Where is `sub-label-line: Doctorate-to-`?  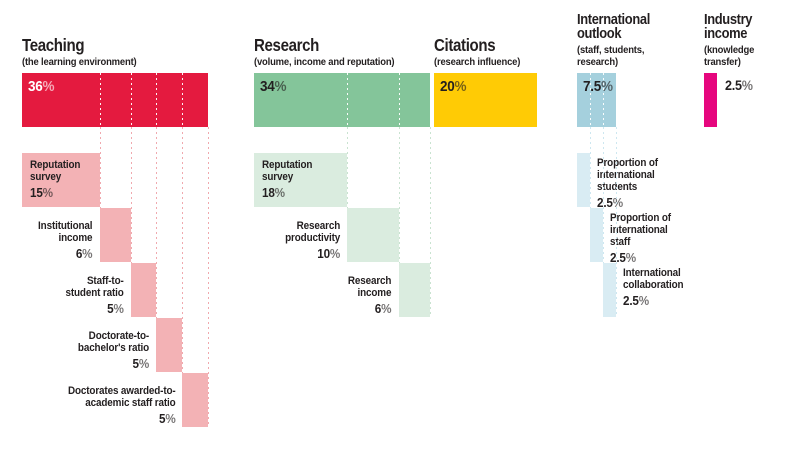 sub-label-line: Doctorate-to- is located at coordinates (119, 336).